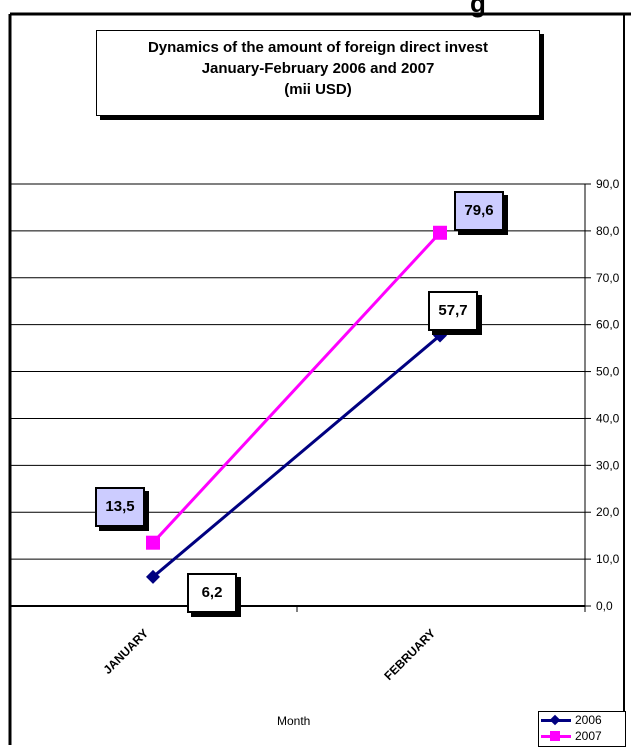 This screenshot has height=747, width=631. I want to click on y-tick-label: 20,0, so click(608, 512).